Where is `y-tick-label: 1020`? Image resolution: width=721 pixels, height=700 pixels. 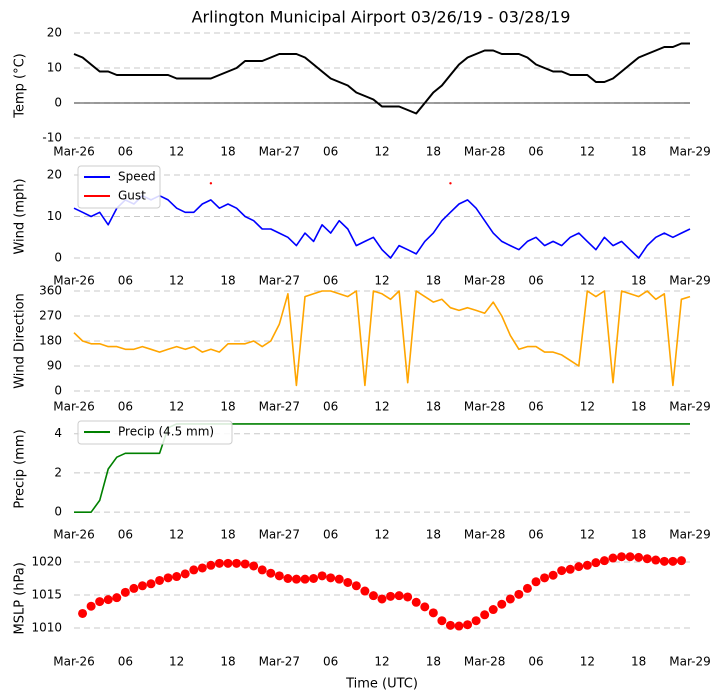
y-tick-label: 1020 is located at coordinates (46, 562).